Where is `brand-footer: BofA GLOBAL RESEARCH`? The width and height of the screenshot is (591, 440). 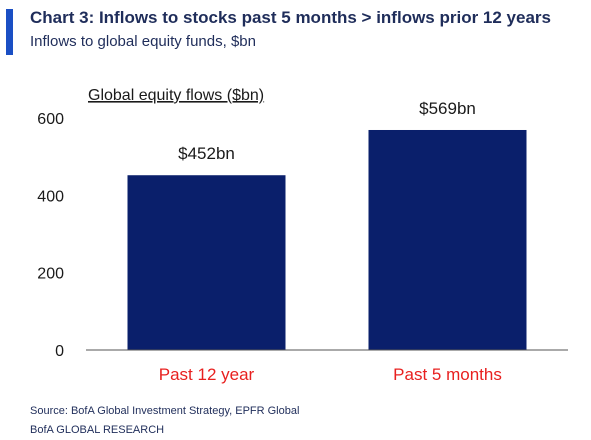 brand-footer: BofA GLOBAL RESEARCH is located at coordinates (97, 430).